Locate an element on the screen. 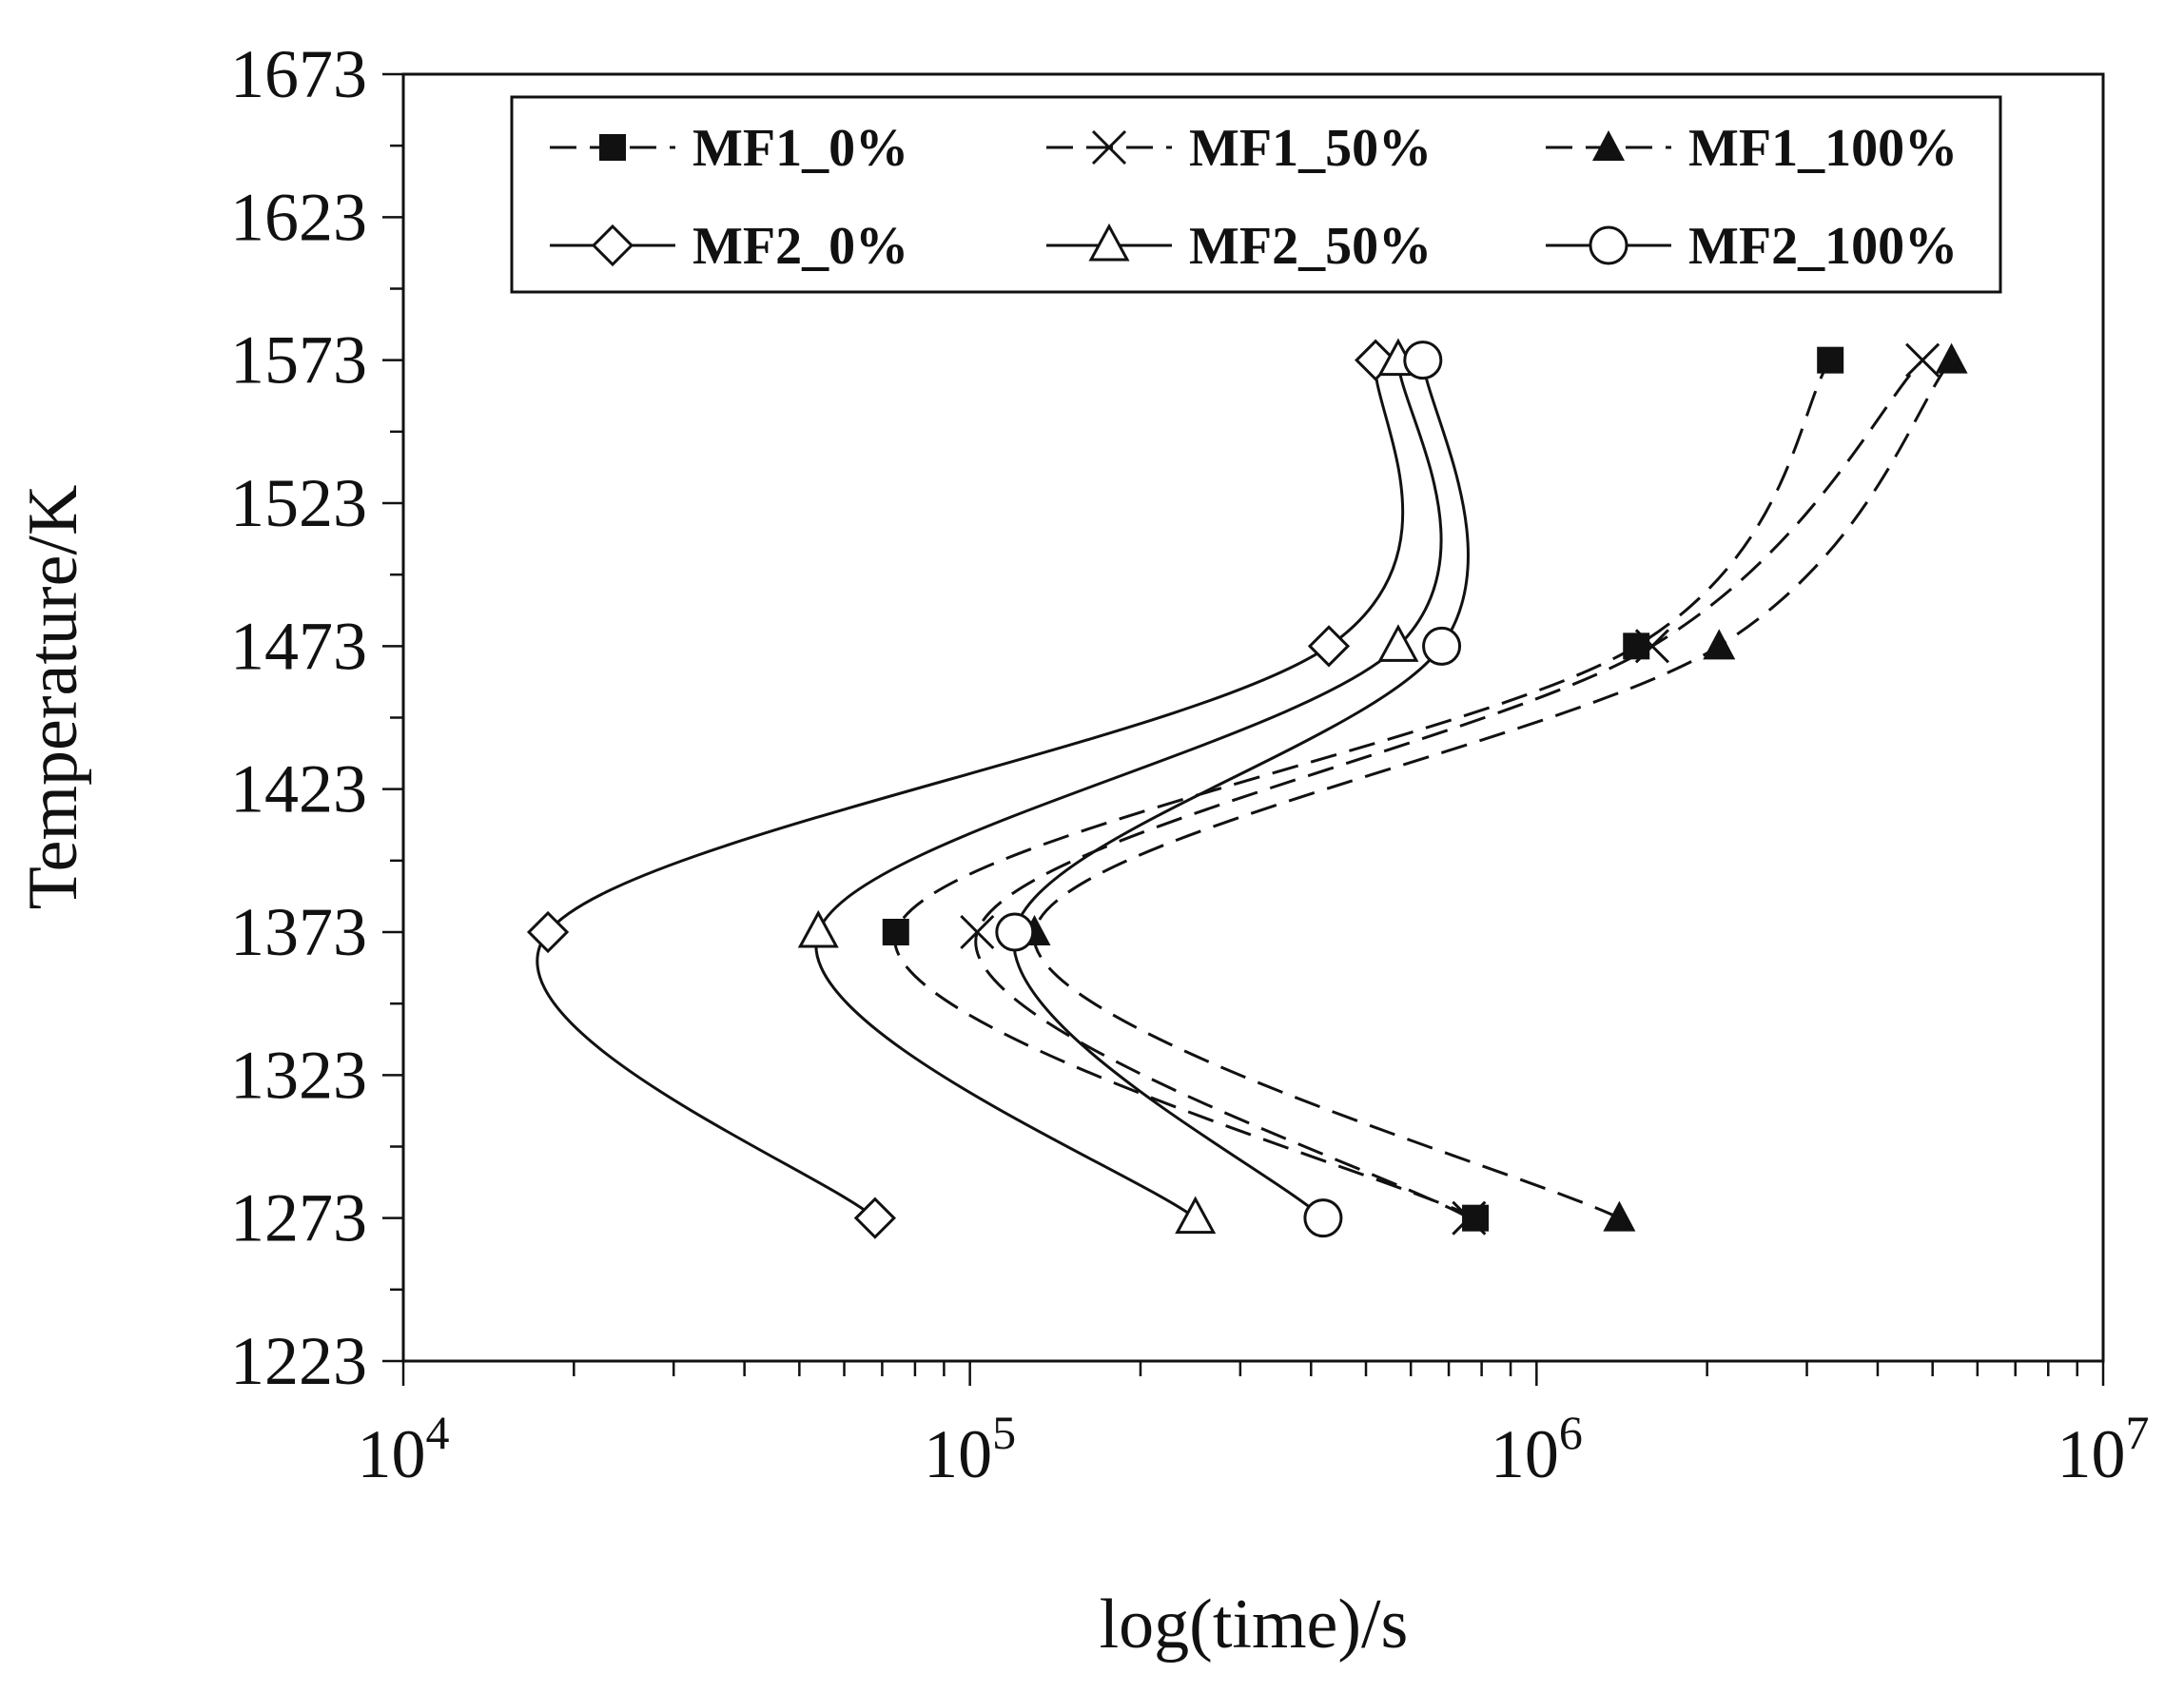 This screenshot has width=2184, height=1693. legend-item: MF1_100% is located at coordinates (1752, 148).